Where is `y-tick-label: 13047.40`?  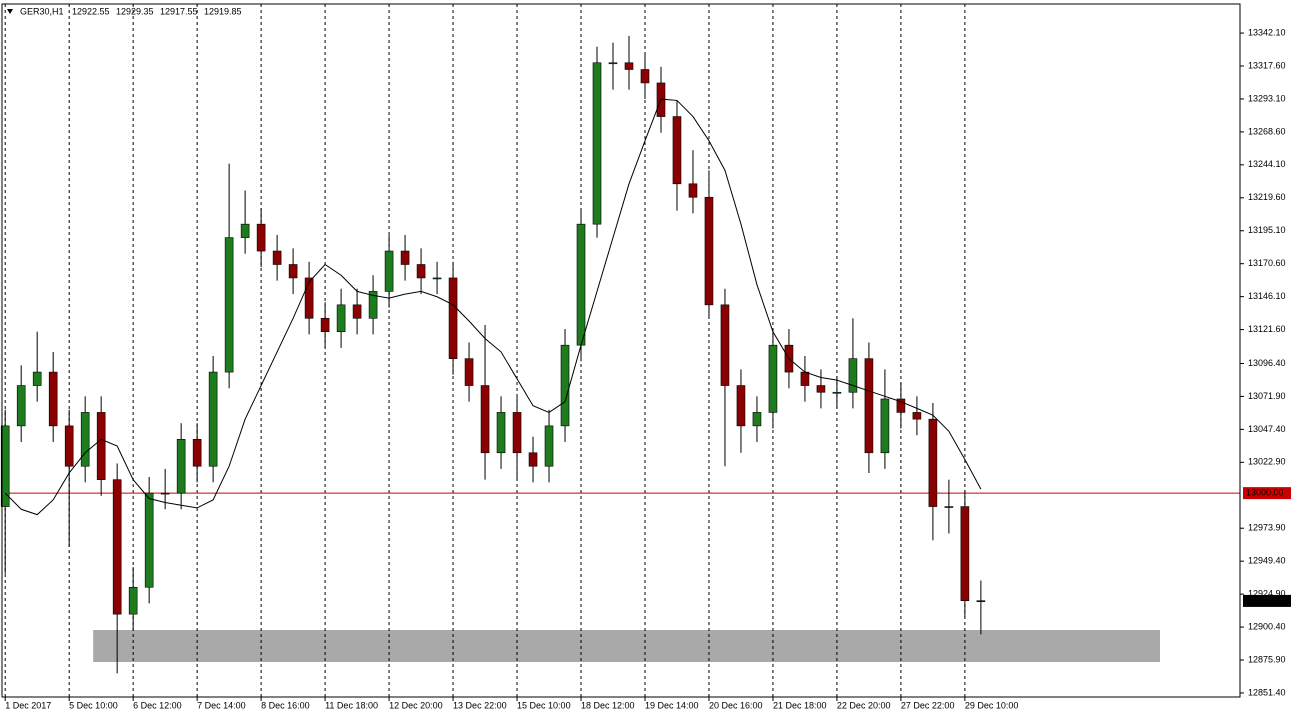
y-tick-label: 13047.40 is located at coordinates (1267, 429).